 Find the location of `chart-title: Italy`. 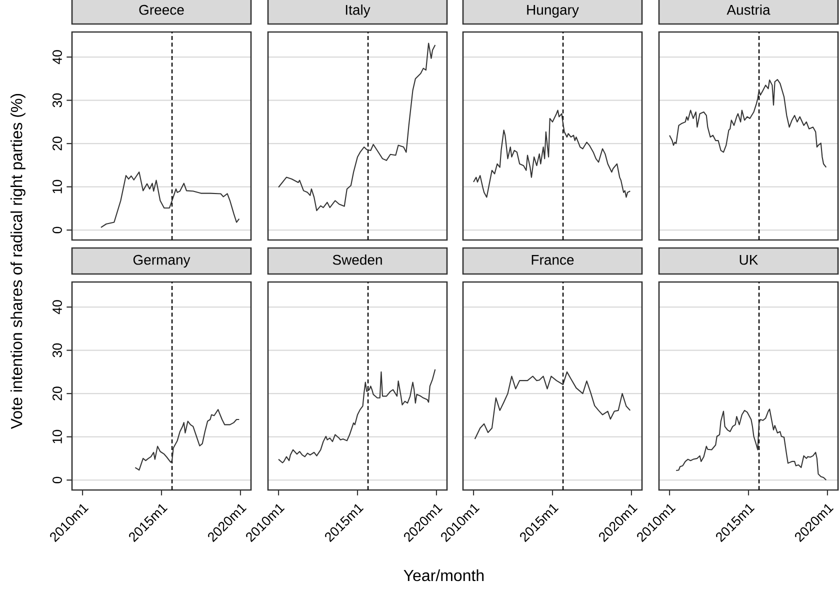

chart-title: Italy is located at coordinates (358, 11).